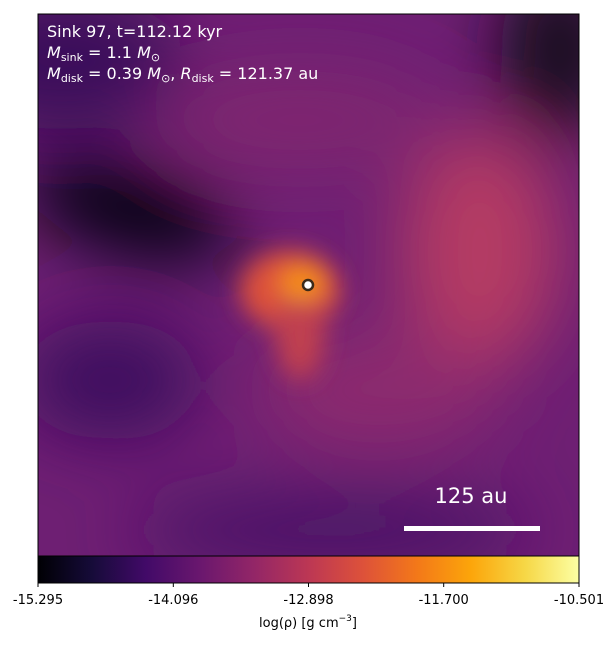 This screenshot has height=648, width=615. What do you see at coordinates (135, 31) in the screenshot?
I see `annotation-title: Sink 97, t=112.12 kyr` at bounding box center [135, 31].